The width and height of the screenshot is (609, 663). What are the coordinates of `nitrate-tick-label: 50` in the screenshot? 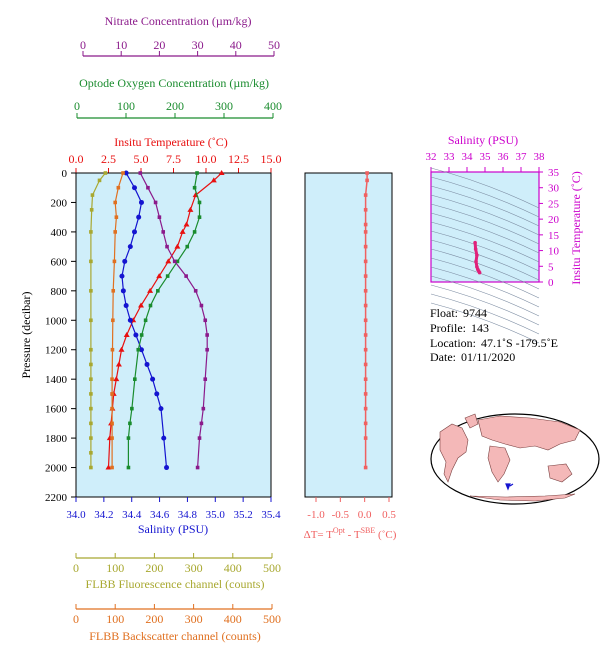 It's located at (274, 45).